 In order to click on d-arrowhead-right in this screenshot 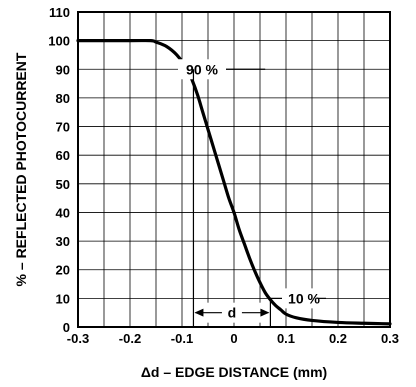, I will do `click(265, 312)`.